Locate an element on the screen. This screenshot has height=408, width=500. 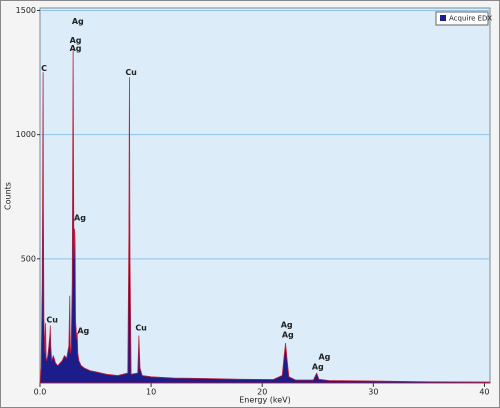
y-axis-label: Counts is located at coordinates (8, 196).